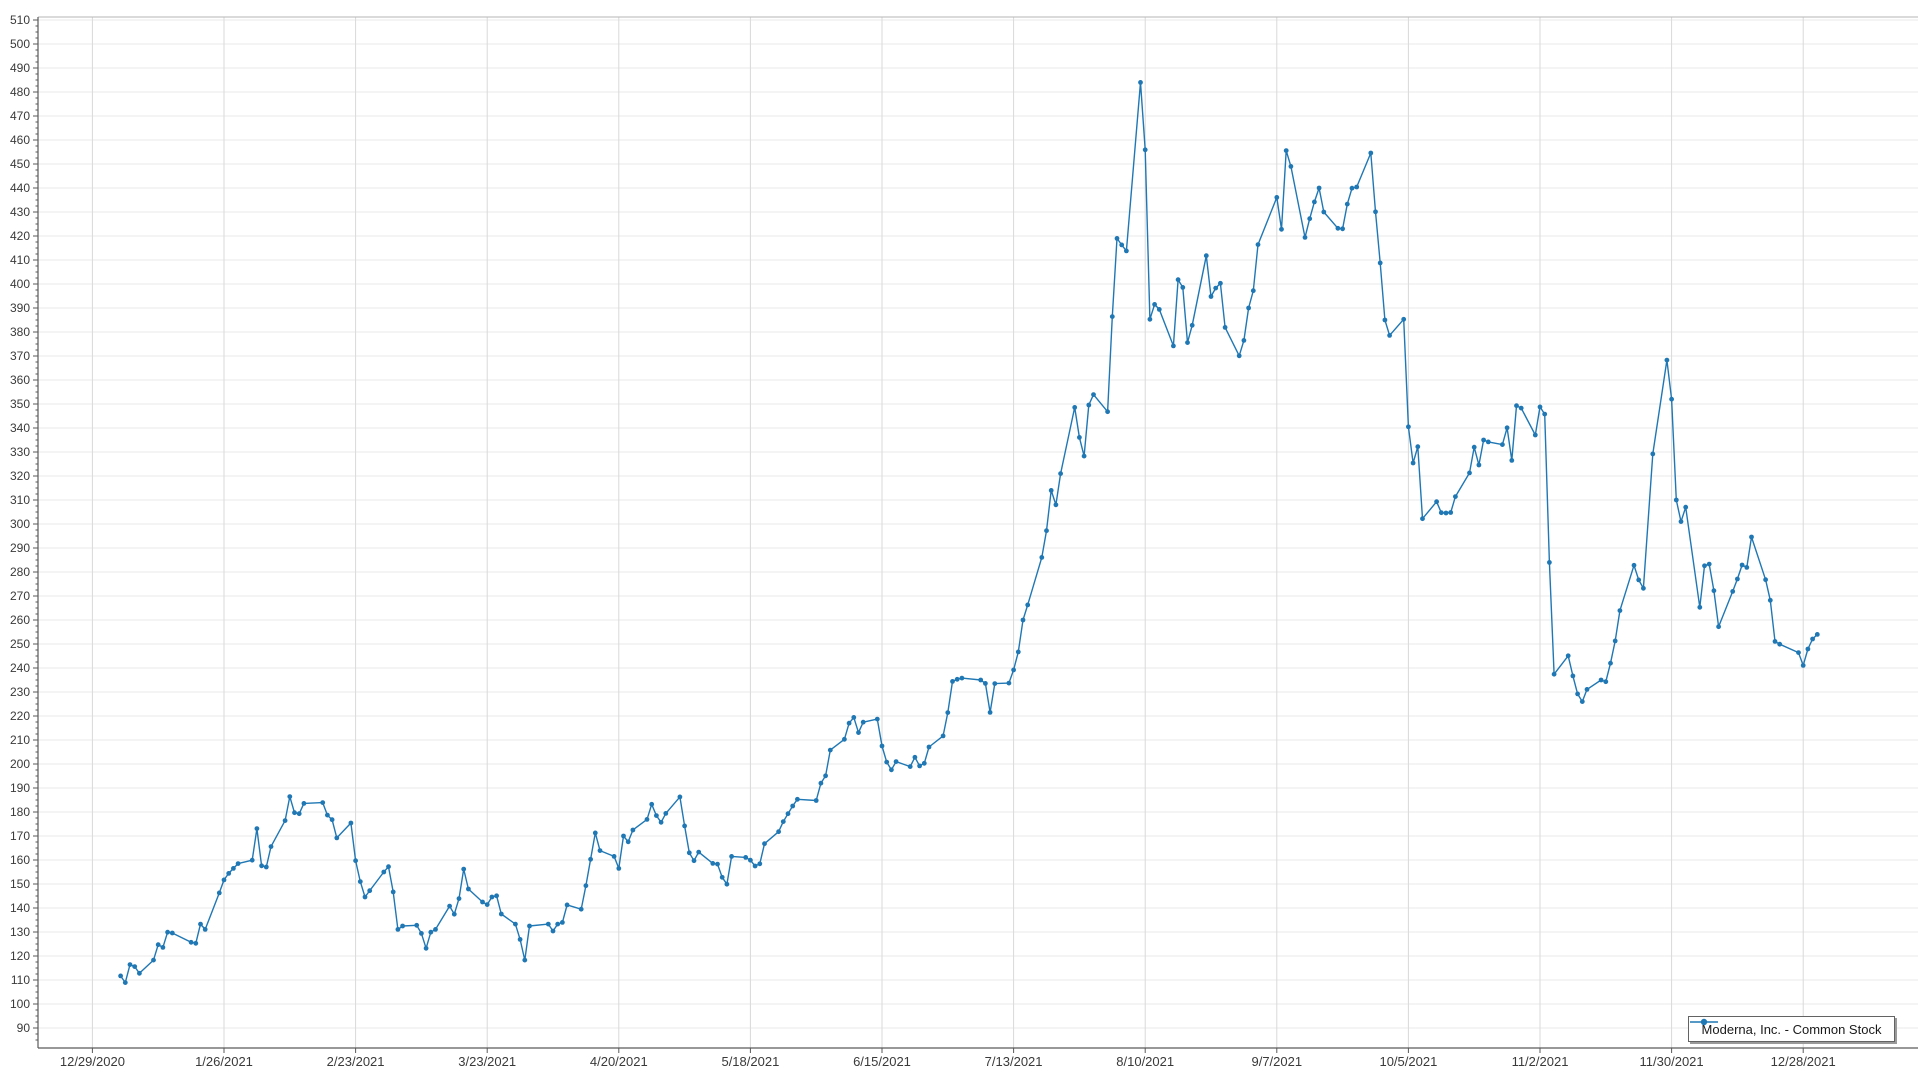 This screenshot has height=1080, width=1920. I want to click on y-axis-label: 470, so click(20, 116).